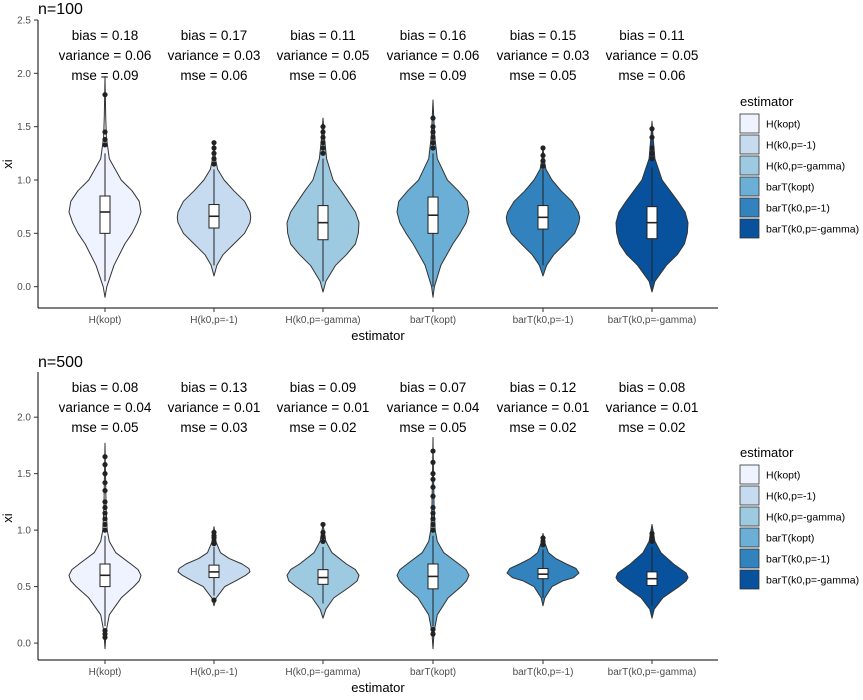 The width and height of the screenshot is (863, 700). Describe the element at coordinates (105, 55) in the screenshot. I see `stat-label: variance = 0.06` at that location.